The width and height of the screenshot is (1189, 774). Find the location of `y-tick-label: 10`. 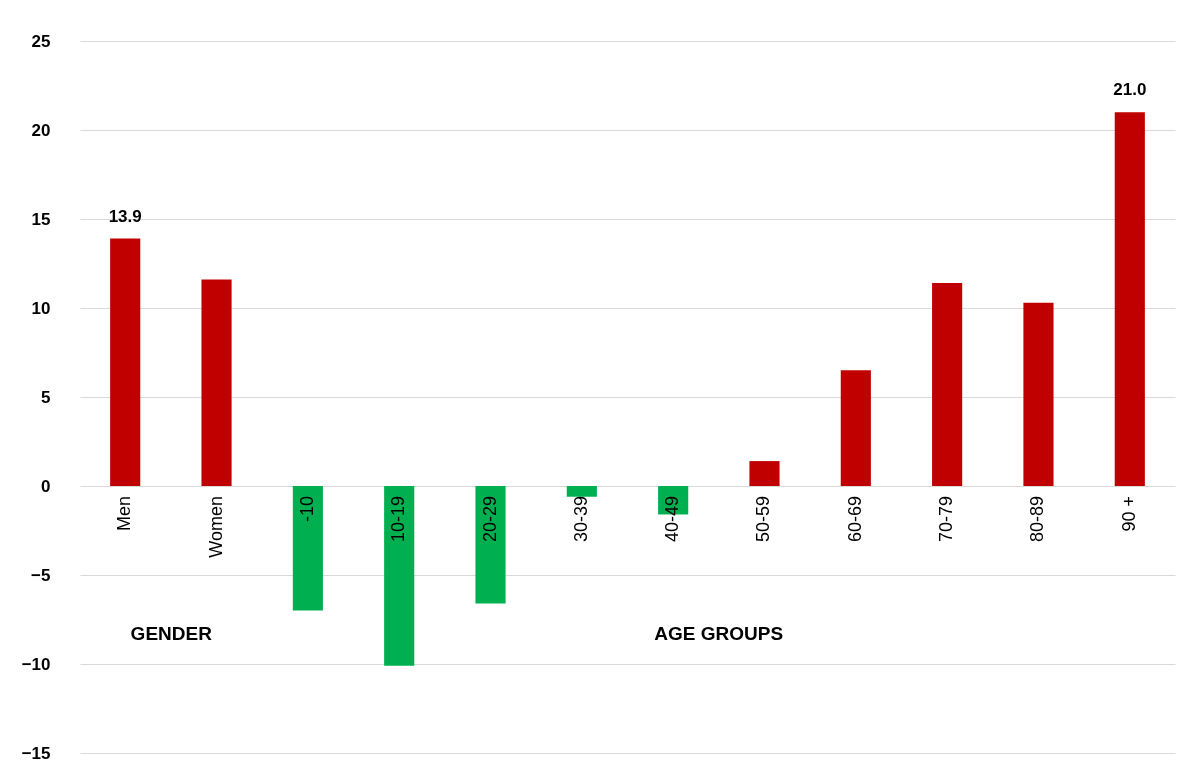

y-tick-label: 10 is located at coordinates (41, 308).